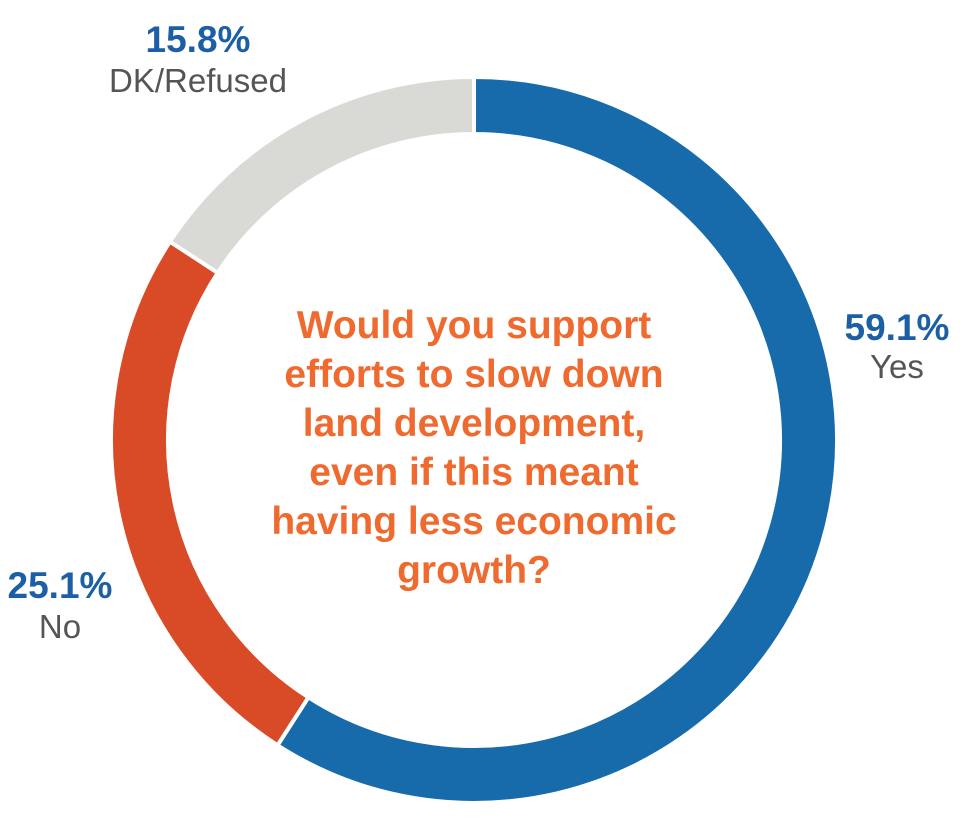 Image resolution: width=975 pixels, height=818 pixels. What do you see at coordinates (473, 472) in the screenshot?
I see `question-line: even if this meant` at bounding box center [473, 472].